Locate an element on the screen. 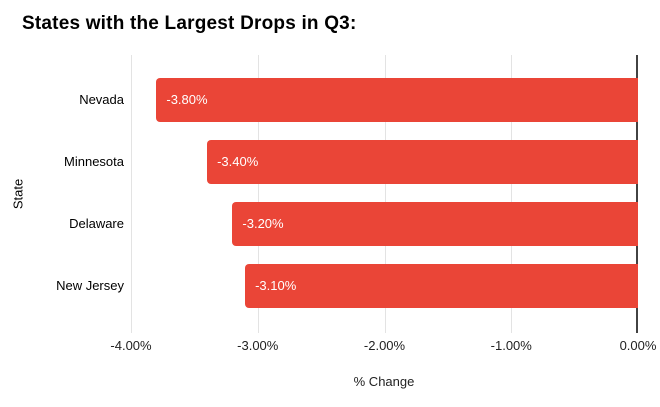 The width and height of the screenshot is (660, 407). bar-delaware: -3.20% is located at coordinates (435, 224).